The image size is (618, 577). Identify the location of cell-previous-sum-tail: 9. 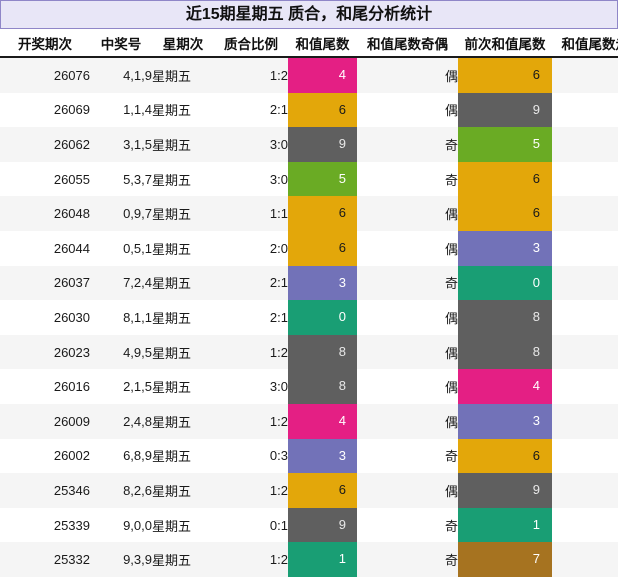
(505, 110).